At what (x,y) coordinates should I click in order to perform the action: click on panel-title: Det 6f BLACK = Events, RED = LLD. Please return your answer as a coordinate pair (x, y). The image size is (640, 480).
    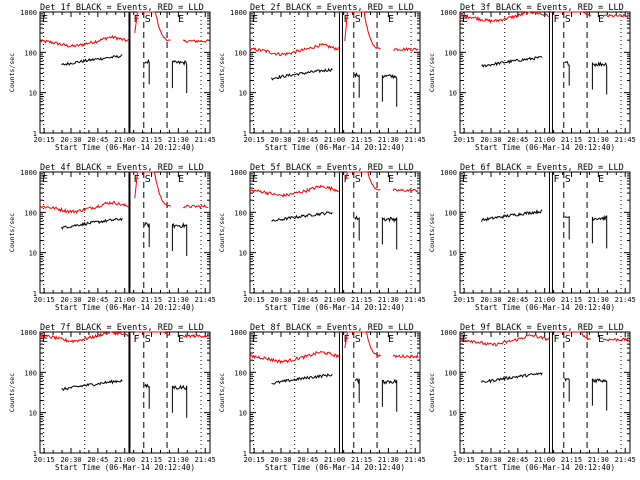
    Looking at the image, I should click on (542, 168).